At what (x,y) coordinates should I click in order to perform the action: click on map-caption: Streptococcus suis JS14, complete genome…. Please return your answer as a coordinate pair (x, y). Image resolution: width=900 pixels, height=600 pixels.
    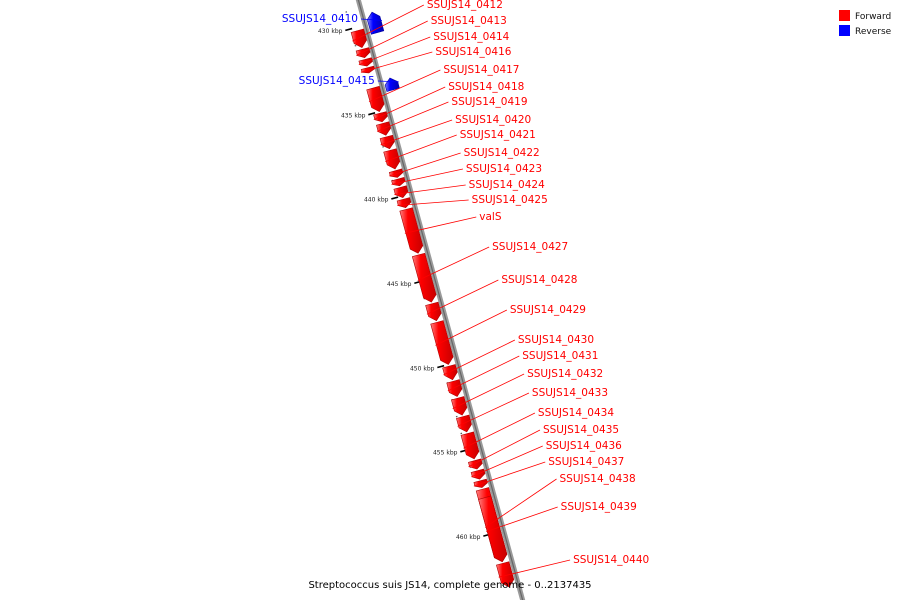
    Looking at the image, I should click on (449, 585).